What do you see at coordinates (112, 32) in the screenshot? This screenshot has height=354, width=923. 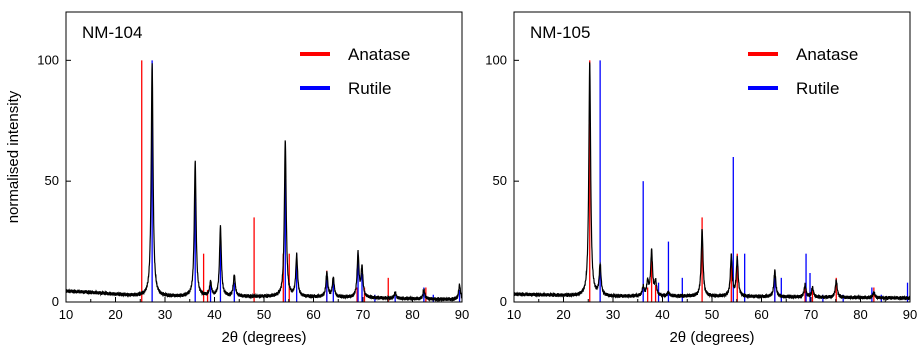 I see `panel-label: NM-104` at bounding box center [112, 32].